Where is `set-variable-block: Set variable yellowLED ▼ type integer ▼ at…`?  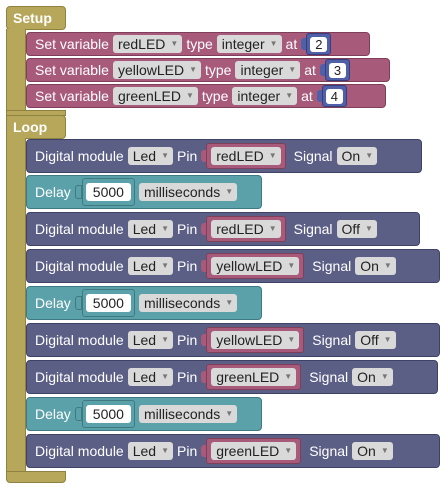 set-variable-block: Set variable yellowLED ▼ type integer ▼ at… is located at coordinates (208, 70).